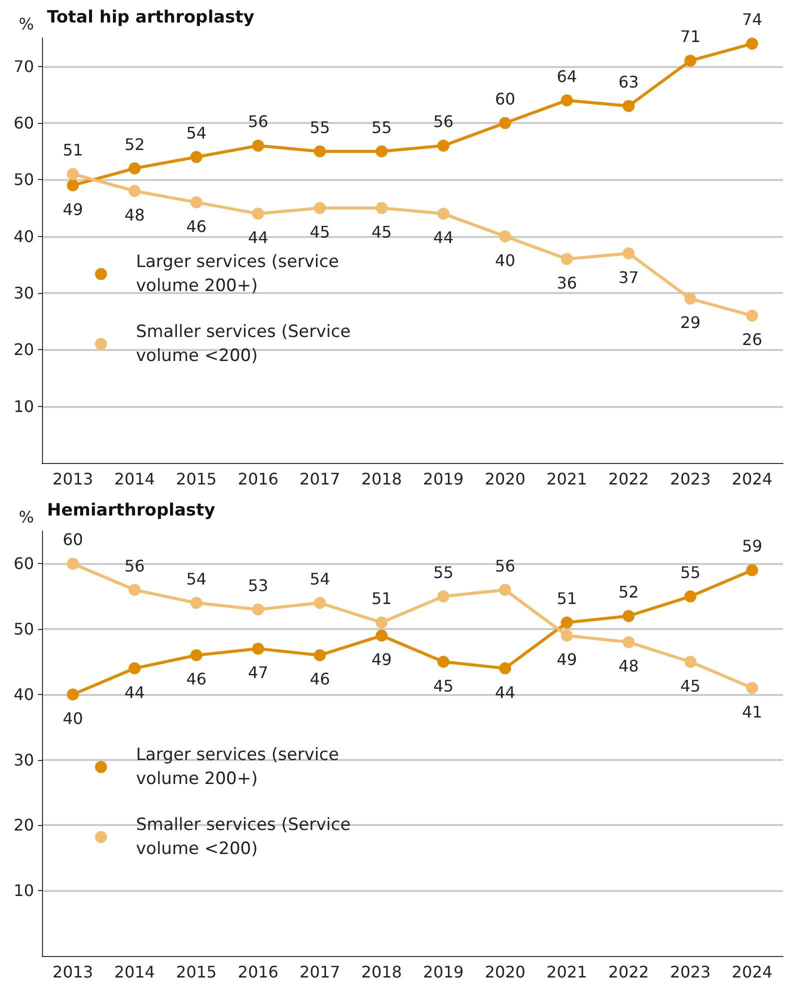  What do you see at coordinates (240, 274) in the screenshot?
I see `legend-label: Larger services (service volume 200+)` at bounding box center [240, 274].